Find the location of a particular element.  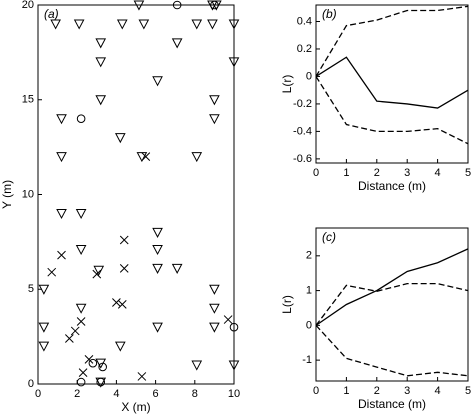

x-tick-label: 8 is located at coordinates (195, 394).